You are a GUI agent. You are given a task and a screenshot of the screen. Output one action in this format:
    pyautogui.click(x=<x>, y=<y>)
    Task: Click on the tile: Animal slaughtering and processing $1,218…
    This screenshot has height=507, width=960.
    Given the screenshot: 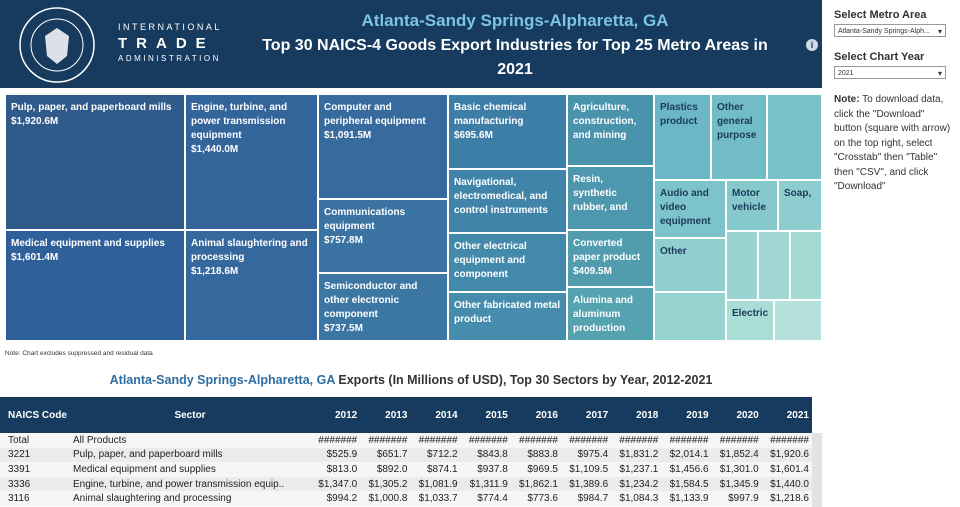 What is the action you would take?
    pyautogui.click(x=251, y=285)
    